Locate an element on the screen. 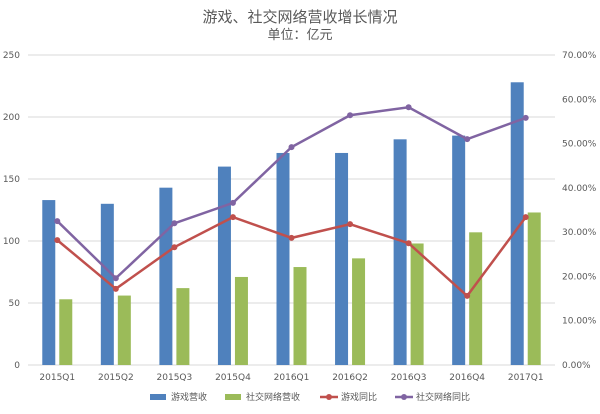 The image size is (600, 414). y-right-tick-label: 60.00% is located at coordinates (579, 100).